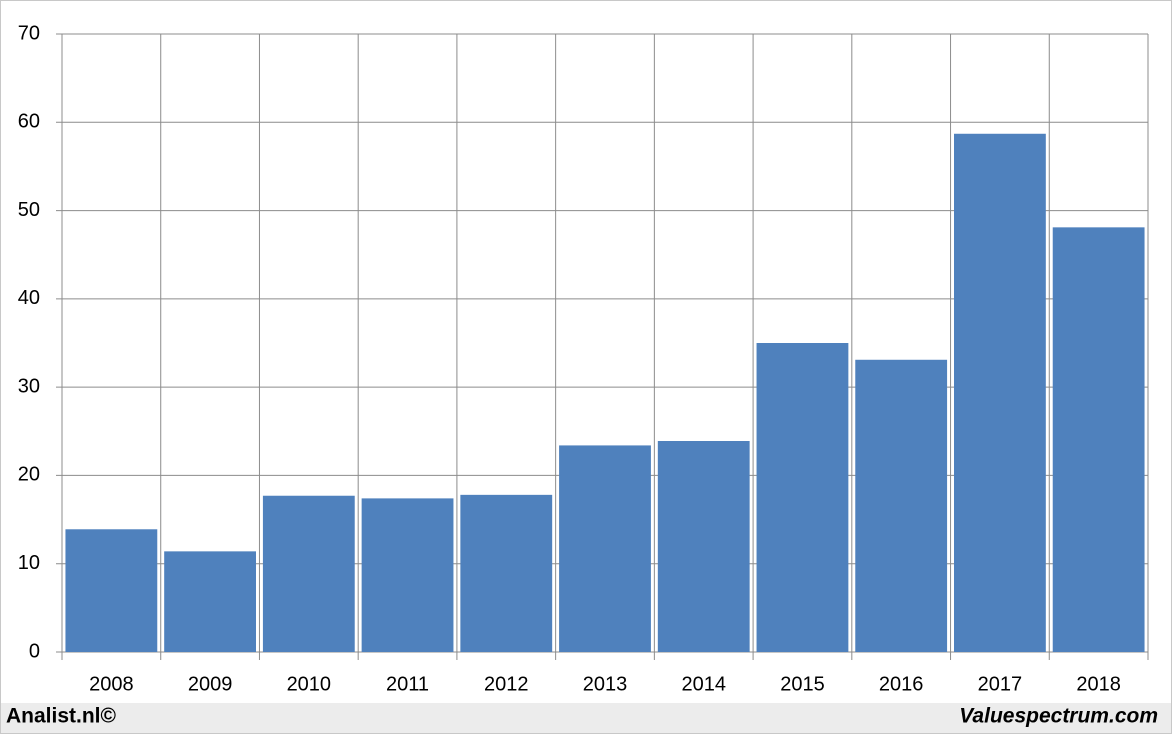 The width and height of the screenshot is (1172, 734). Describe the element at coordinates (61, 716) in the screenshot. I see `footer-left: Analist.nl©` at that location.